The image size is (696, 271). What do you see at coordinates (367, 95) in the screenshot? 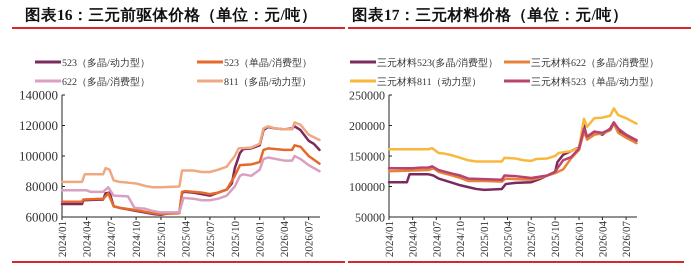
I see `y-tick-label: 250000` at bounding box center [367, 95].